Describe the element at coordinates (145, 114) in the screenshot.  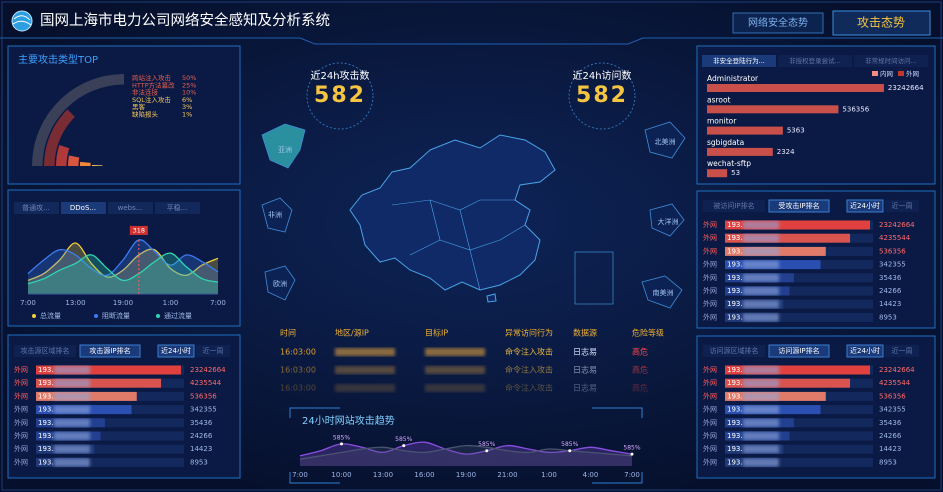
I see `legend-label: 缺陷报头` at that location.